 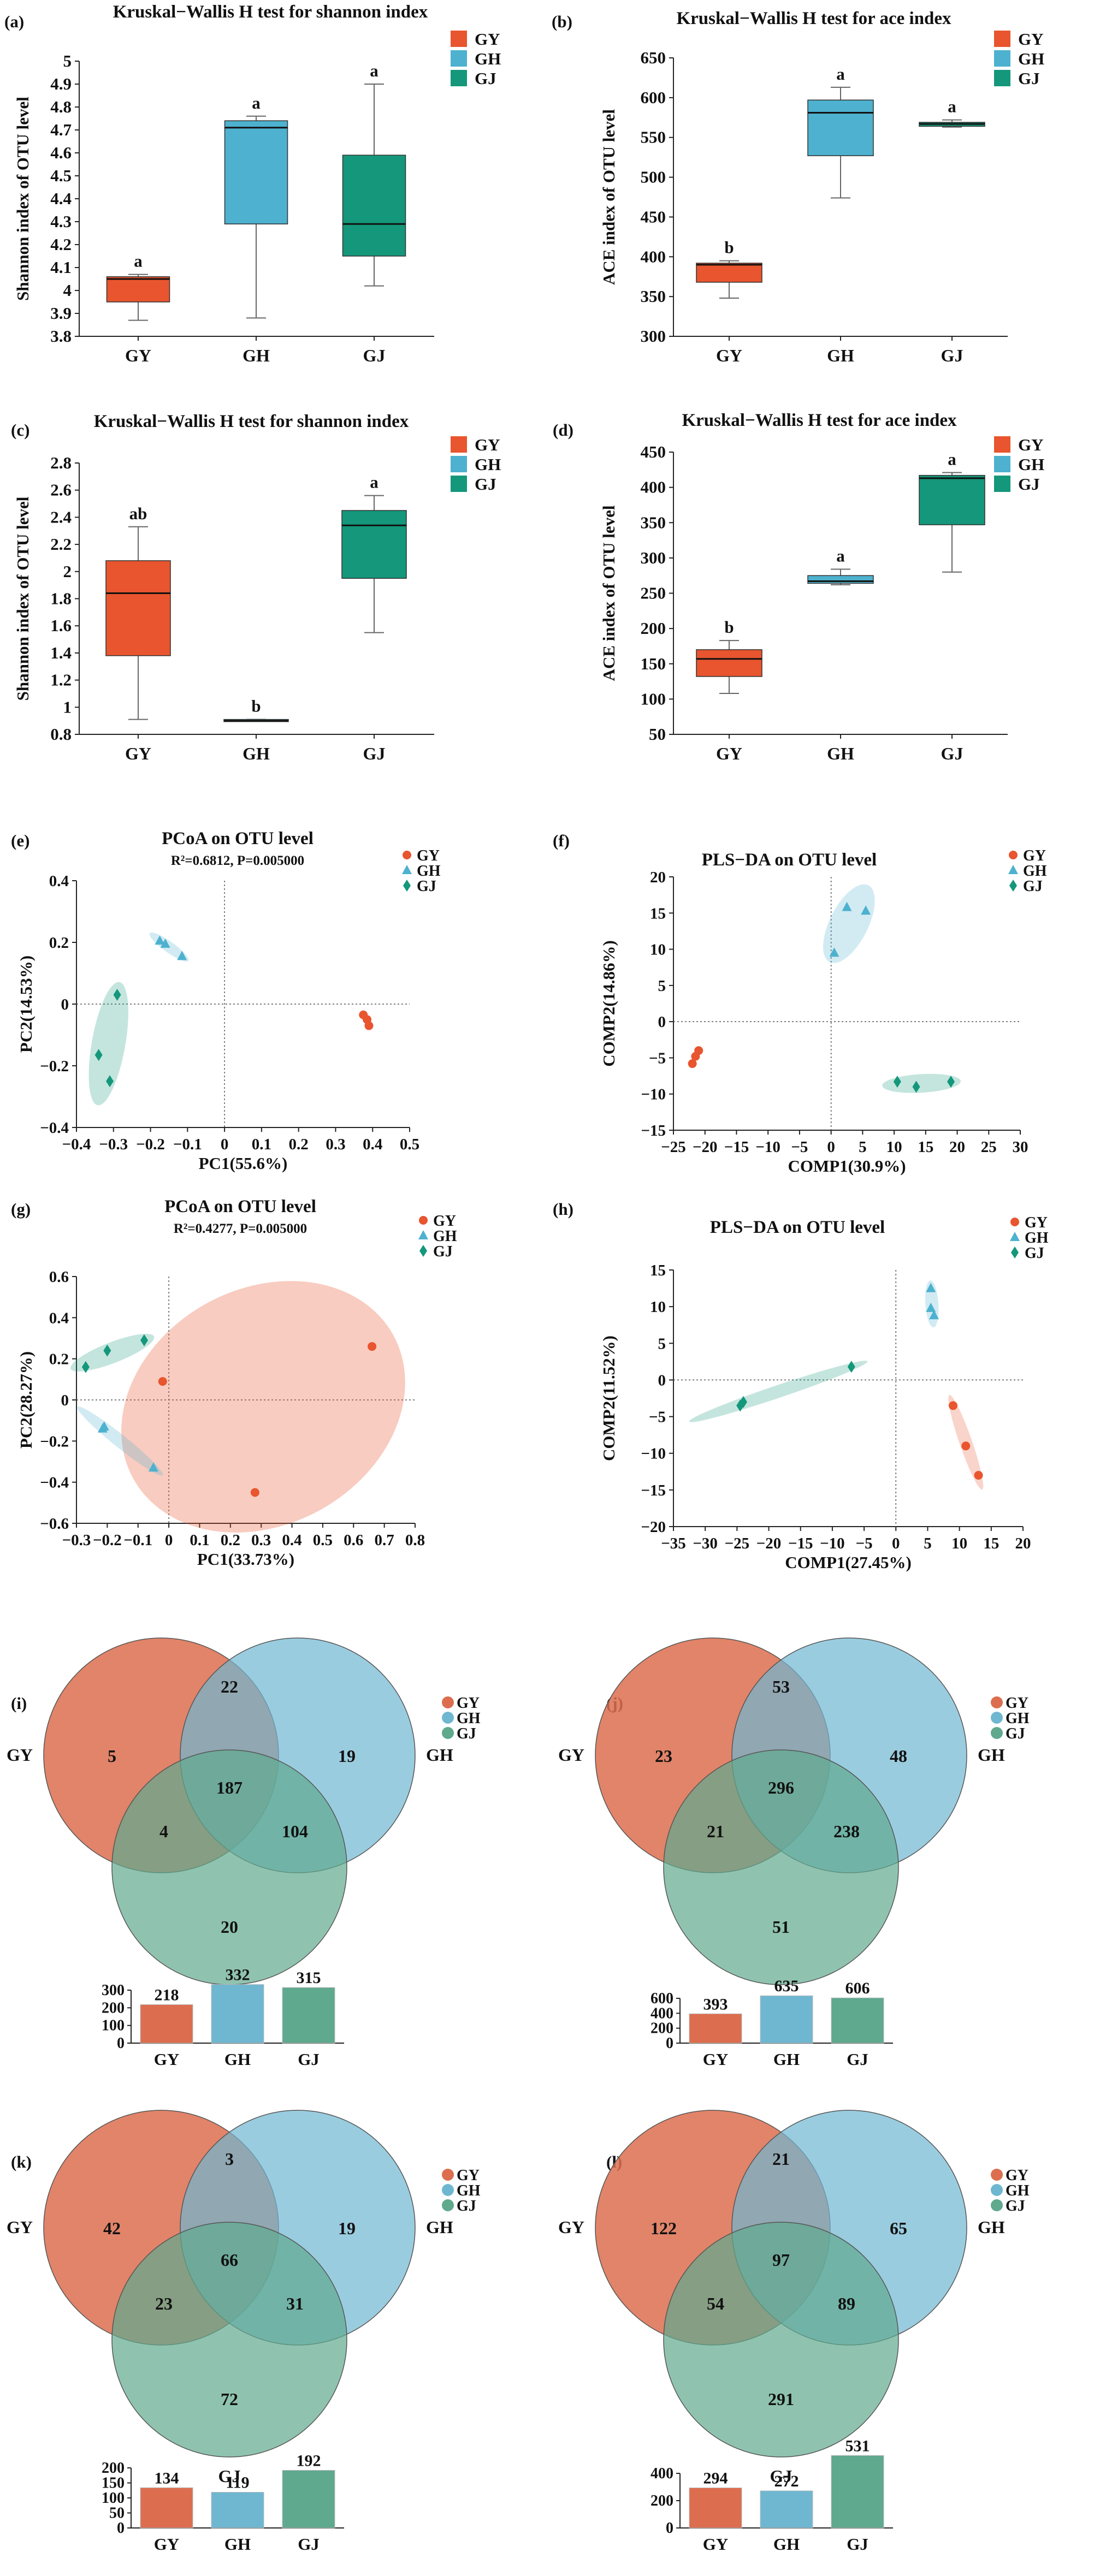 What do you see at coordinates (230, 1540) in the screenshot?
I see `x-tick-label: 0.2` at bounding box center [230, 1540].